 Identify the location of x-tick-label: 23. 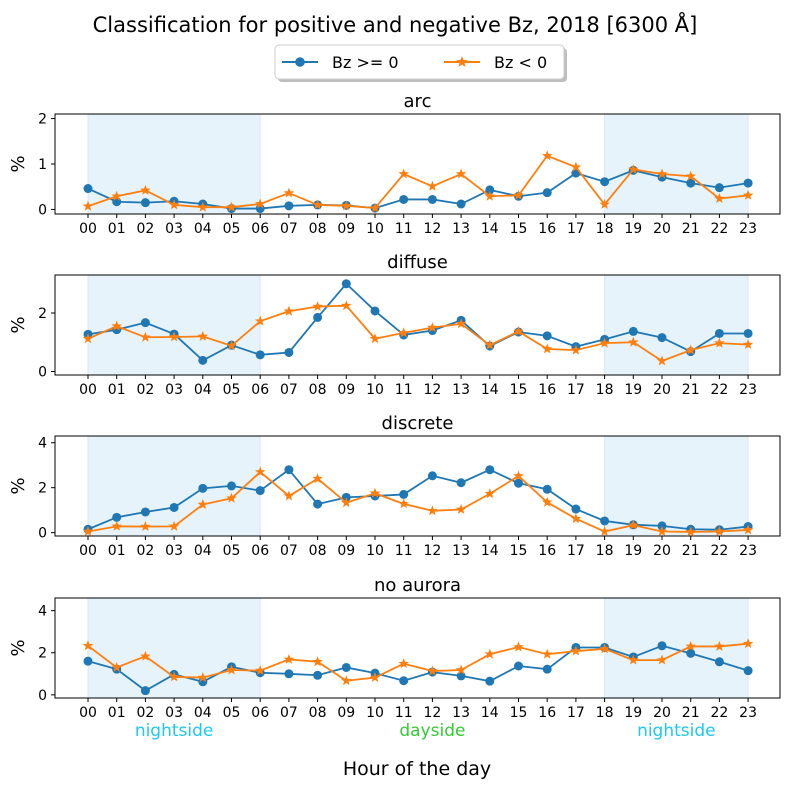
(748, 229).